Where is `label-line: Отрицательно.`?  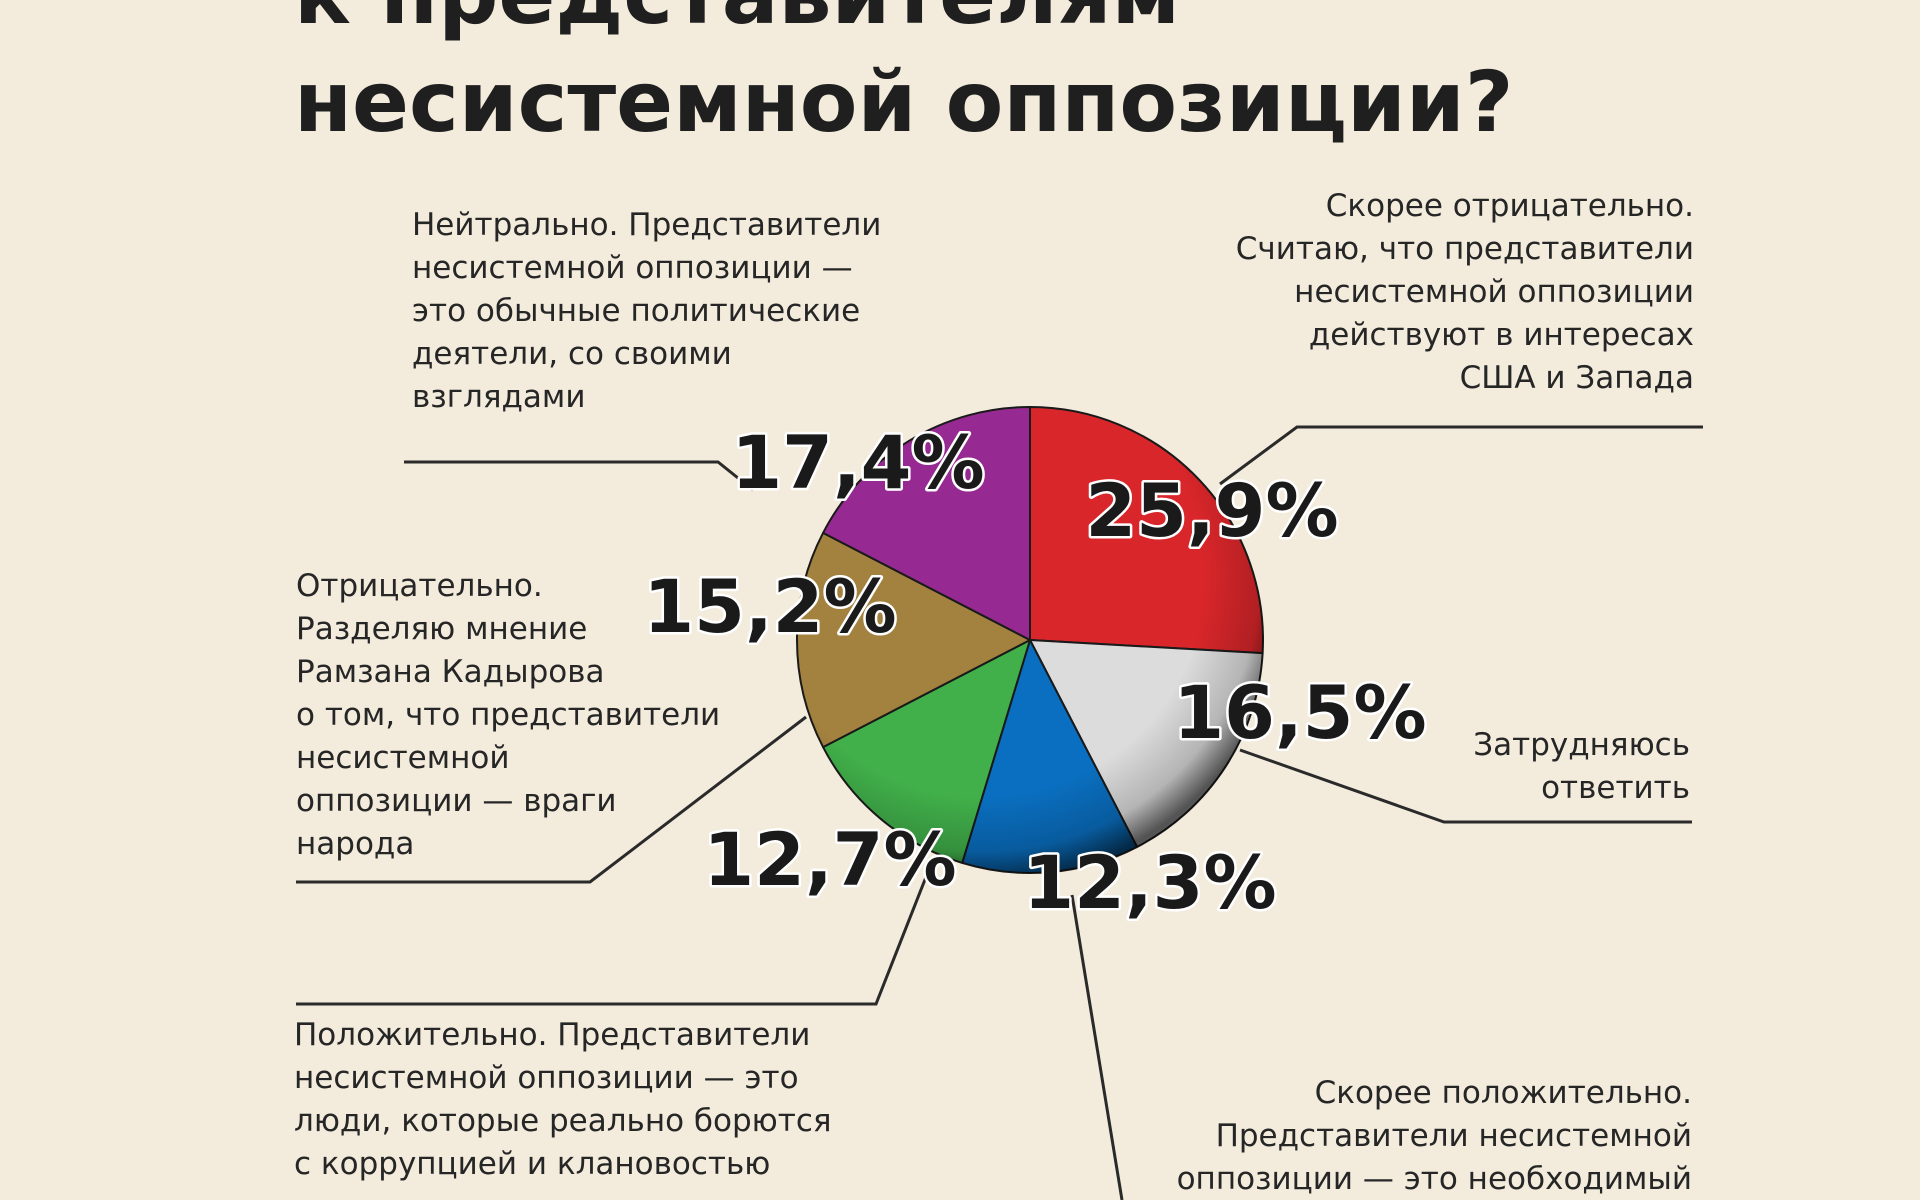
label-line: Отрицательно. is located at coordinates (419, 586).